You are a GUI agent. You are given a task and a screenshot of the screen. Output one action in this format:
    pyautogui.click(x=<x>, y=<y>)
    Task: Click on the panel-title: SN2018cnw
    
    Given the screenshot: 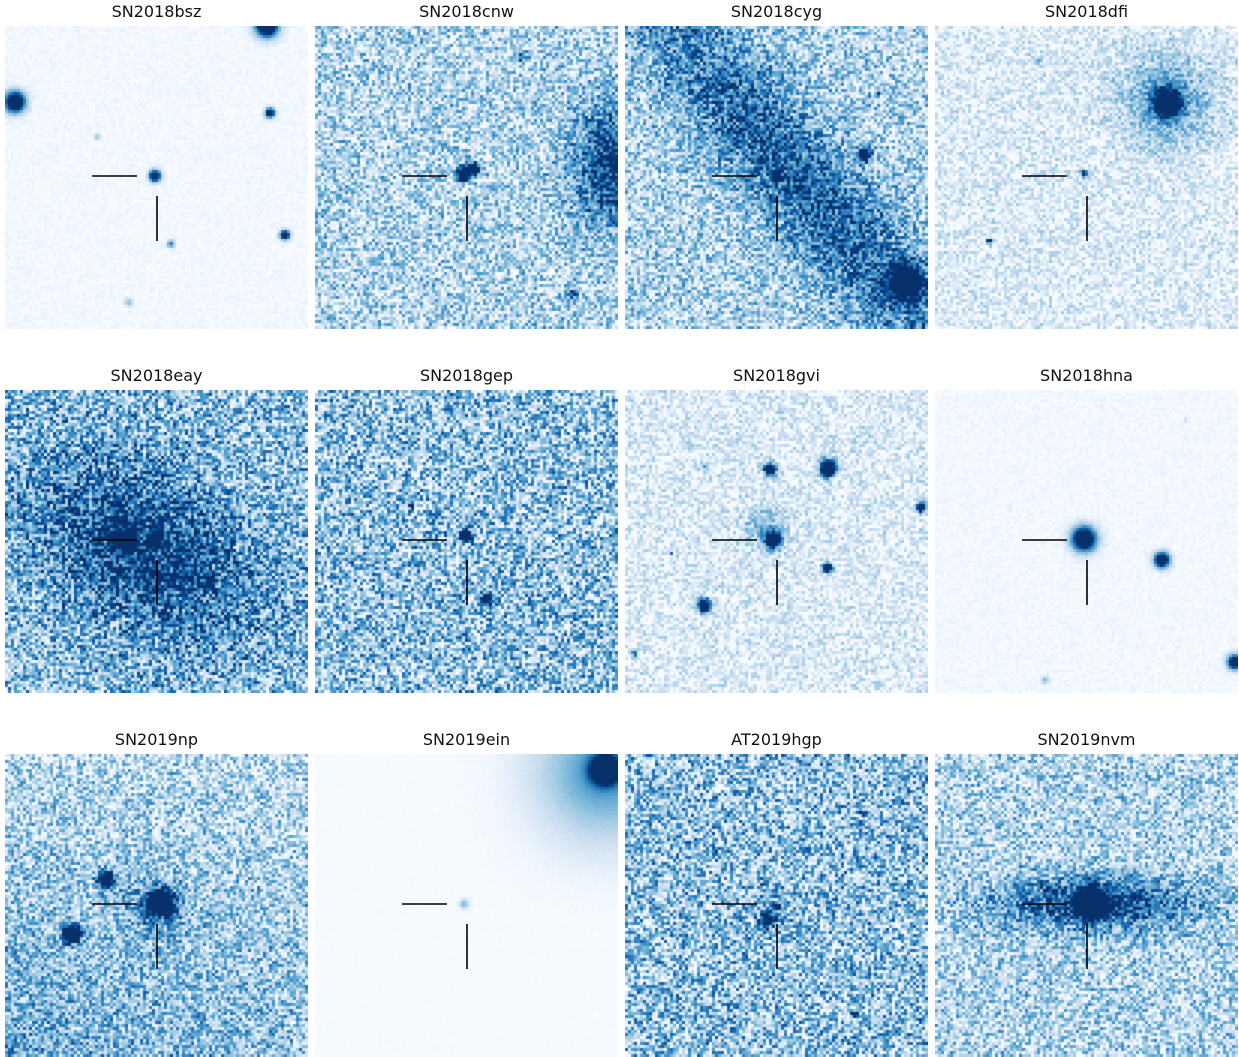 What is the action you would take?
    pyautogui.click(x=466, y=11)
    